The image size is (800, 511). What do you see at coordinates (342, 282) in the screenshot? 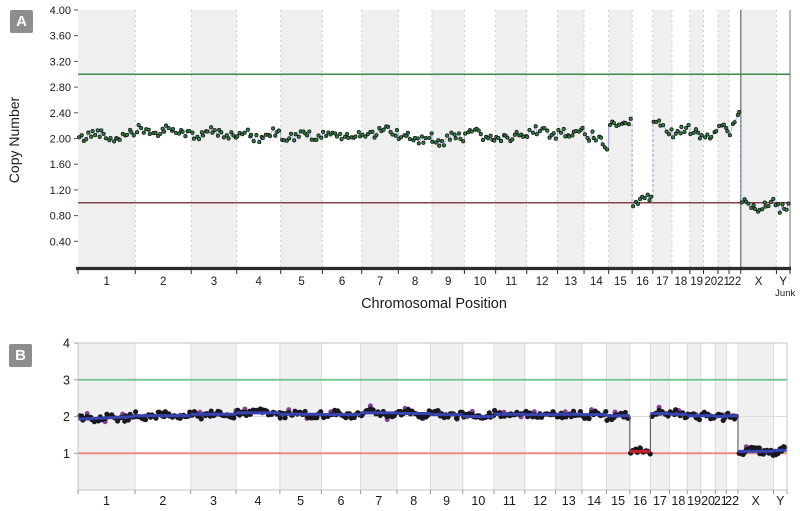
I see `chromosome-label: 6` at bounding box center [342, 282].